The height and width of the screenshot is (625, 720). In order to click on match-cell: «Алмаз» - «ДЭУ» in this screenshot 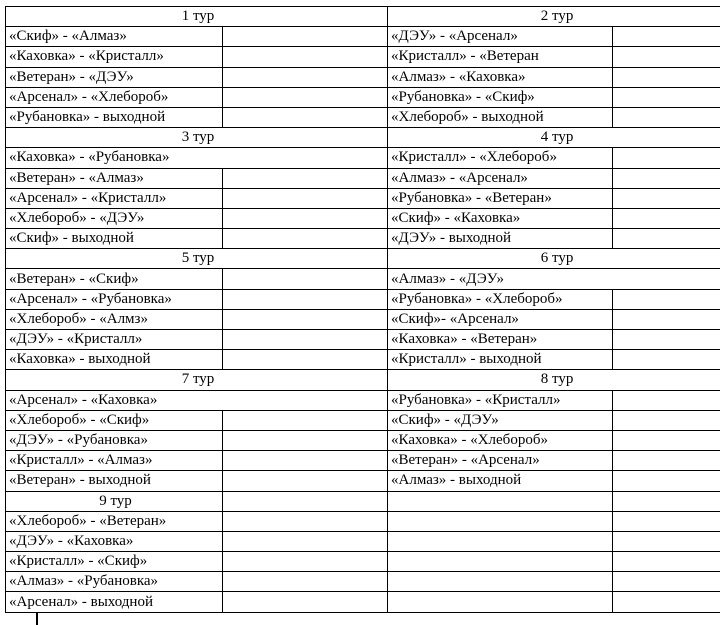, I will do `click(553, 279)`.